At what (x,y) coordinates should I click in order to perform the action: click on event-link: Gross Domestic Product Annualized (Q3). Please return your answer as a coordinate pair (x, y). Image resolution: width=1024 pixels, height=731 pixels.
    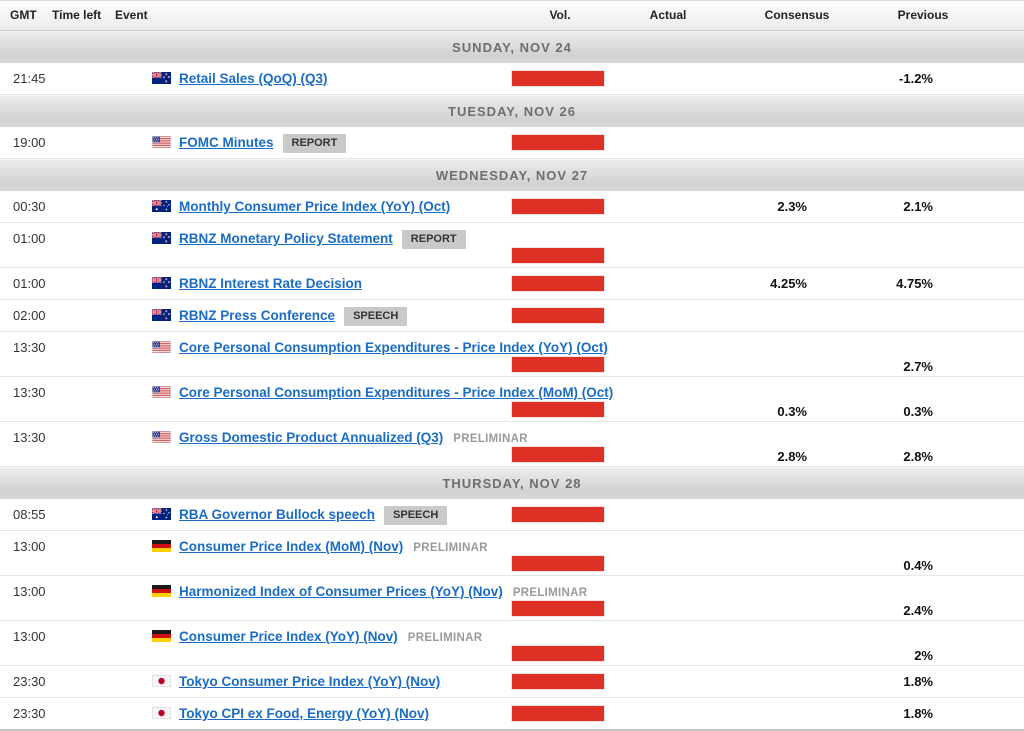
    Looking at the image, I should click on (311, 437).